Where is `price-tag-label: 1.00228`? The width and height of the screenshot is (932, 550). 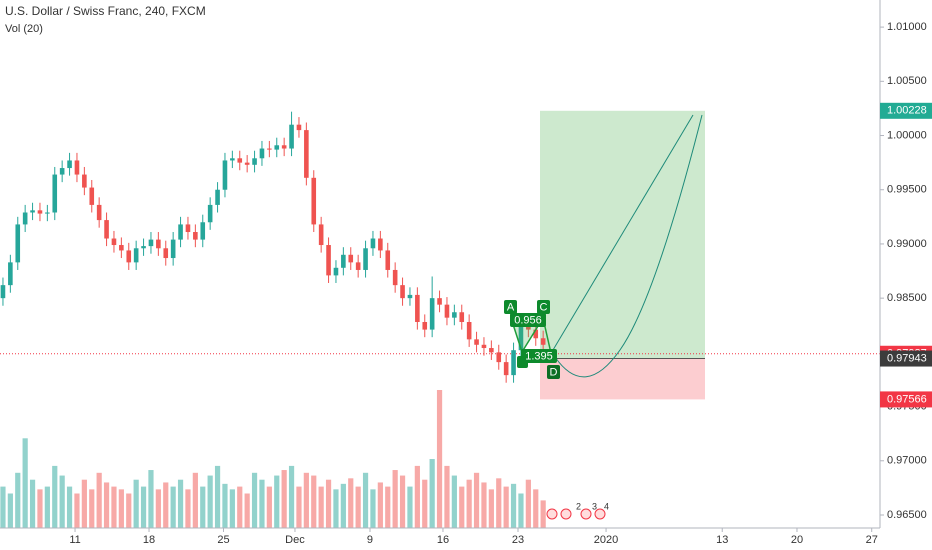
price-tag-label: 1.00228 is located at coordinates (907, 111).